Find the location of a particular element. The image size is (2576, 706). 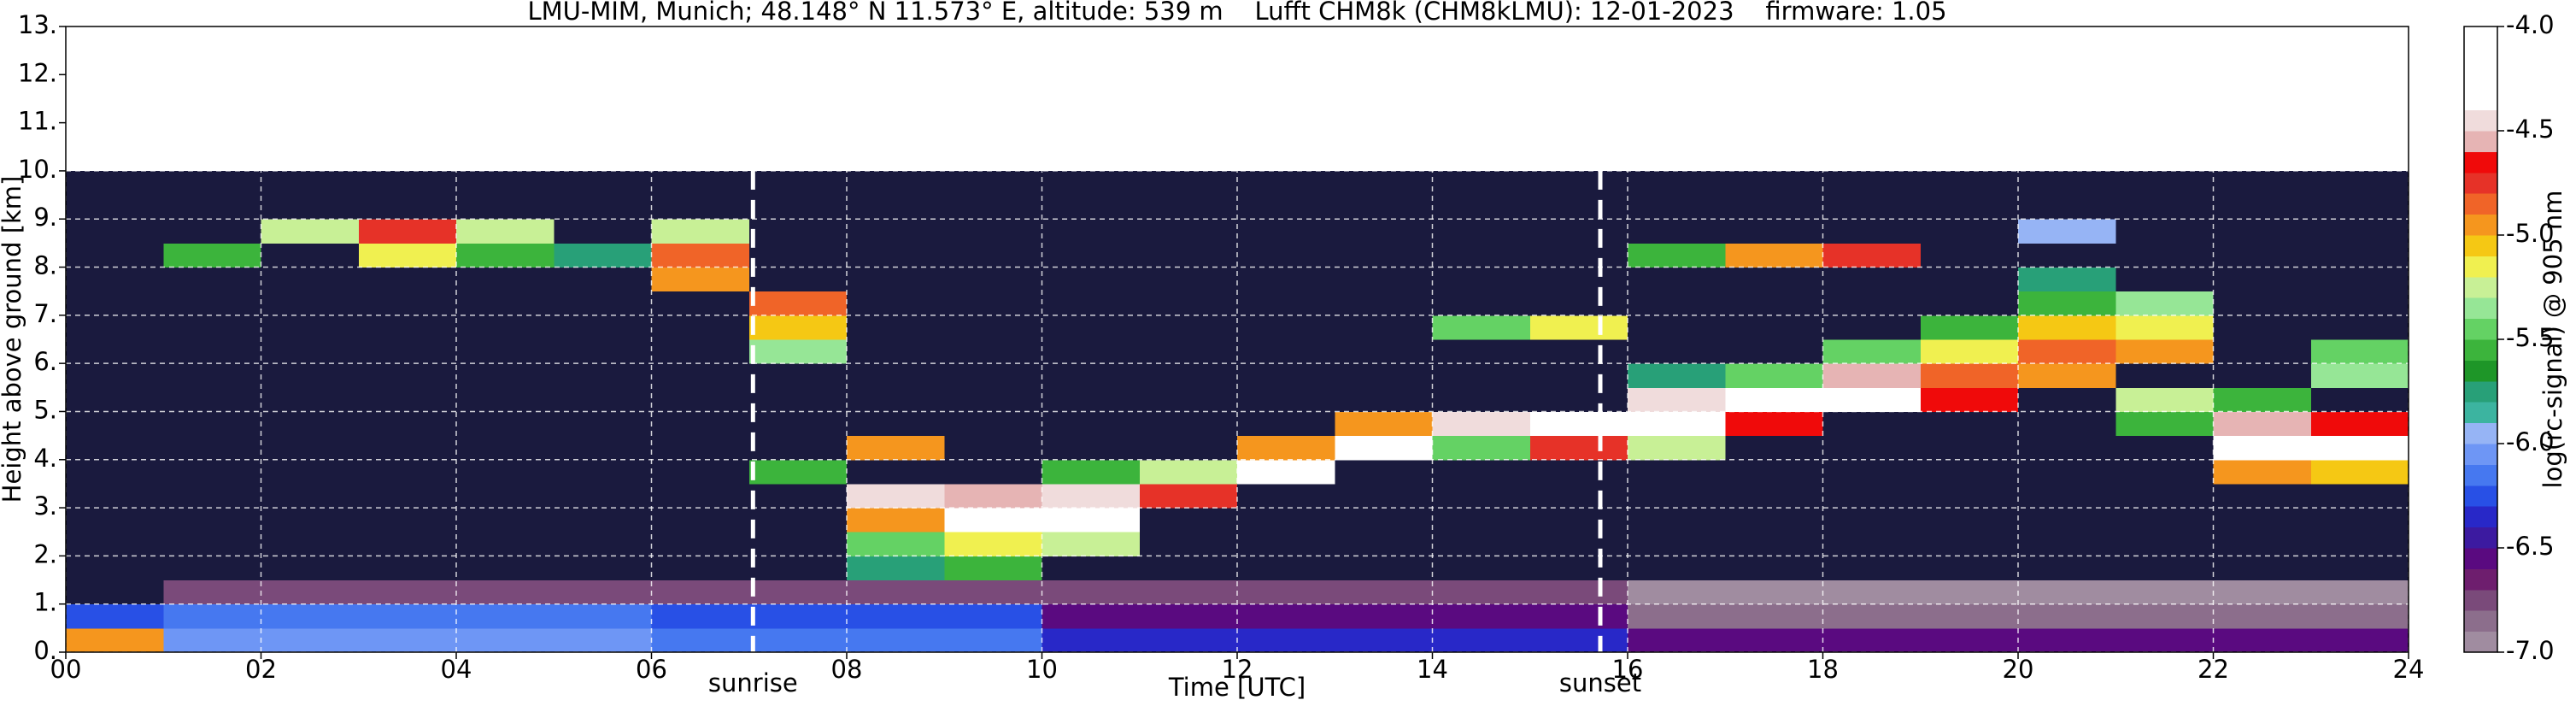

x-tick-label: 08 is located at coordinates (847, 669).